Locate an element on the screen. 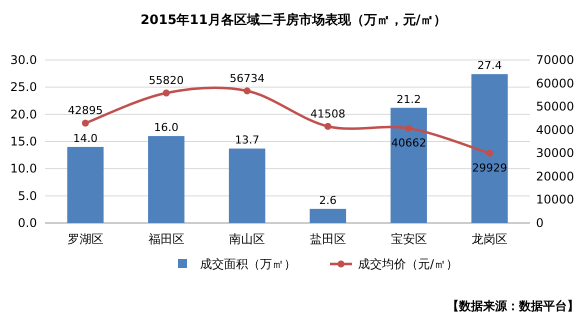  y2-tick-label: 60000 is located at coordinates (555, 83).